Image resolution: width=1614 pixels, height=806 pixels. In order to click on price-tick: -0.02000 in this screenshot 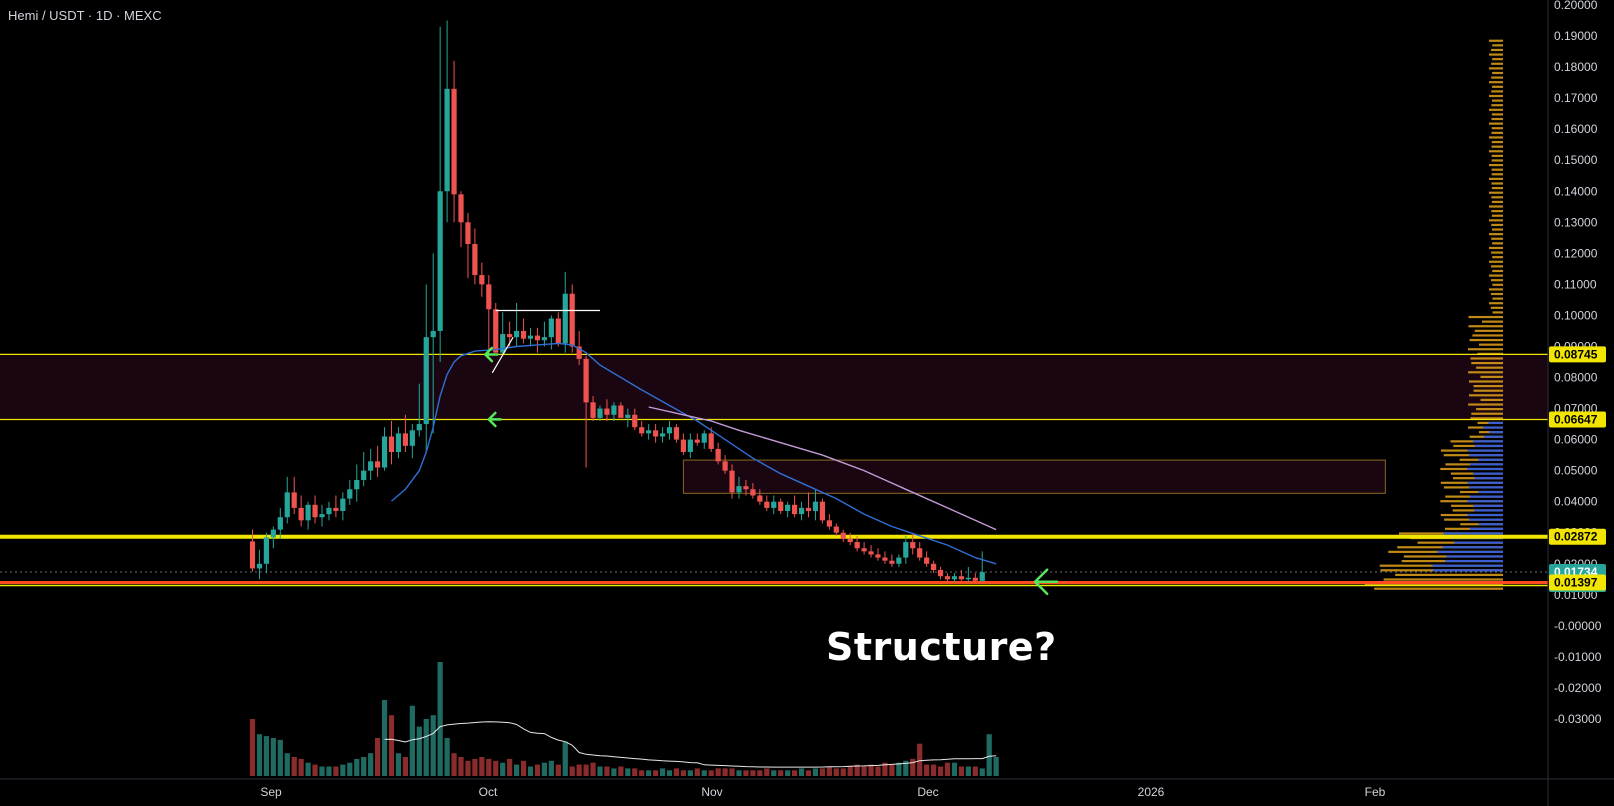, I will do `click(1578, 688)`.